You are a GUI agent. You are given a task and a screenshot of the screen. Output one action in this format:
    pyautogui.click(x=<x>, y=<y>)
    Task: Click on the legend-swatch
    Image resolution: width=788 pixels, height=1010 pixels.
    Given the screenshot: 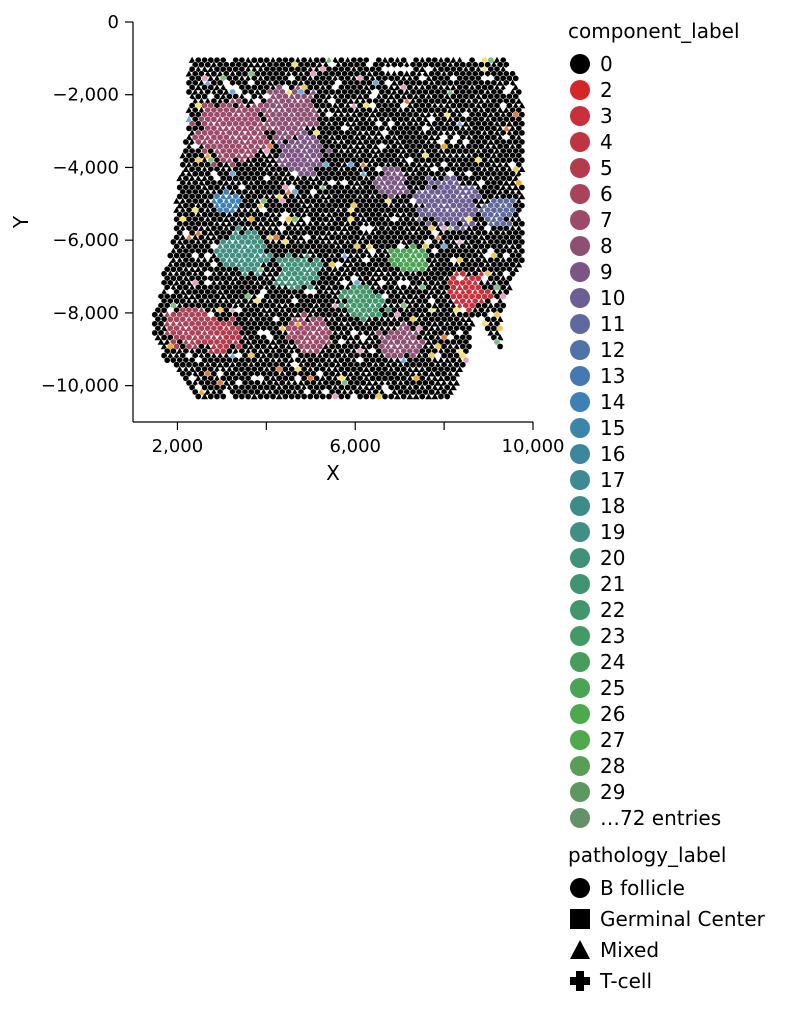 What is the action you would take?
    pyautogui.click(x=580, y=64)
    